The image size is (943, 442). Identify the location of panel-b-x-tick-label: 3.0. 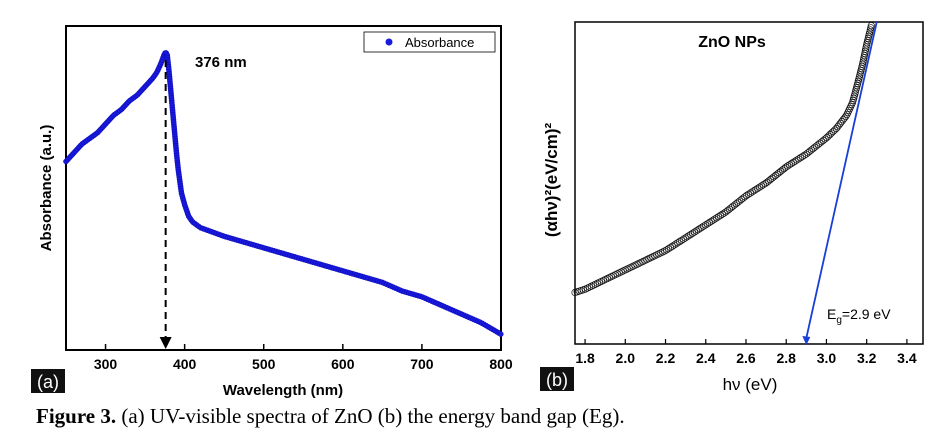
(827, 358).